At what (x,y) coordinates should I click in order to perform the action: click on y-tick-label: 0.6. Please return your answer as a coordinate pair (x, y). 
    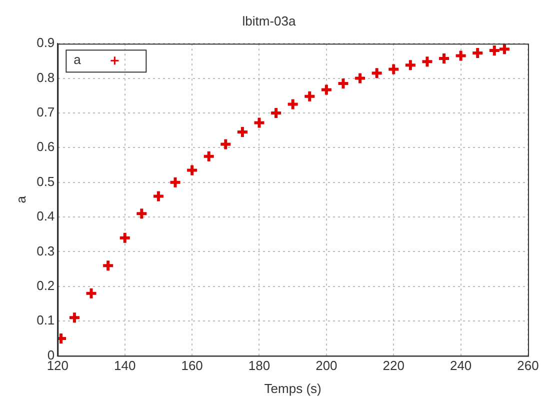
    Looking at the image, I should click on (45, 146).